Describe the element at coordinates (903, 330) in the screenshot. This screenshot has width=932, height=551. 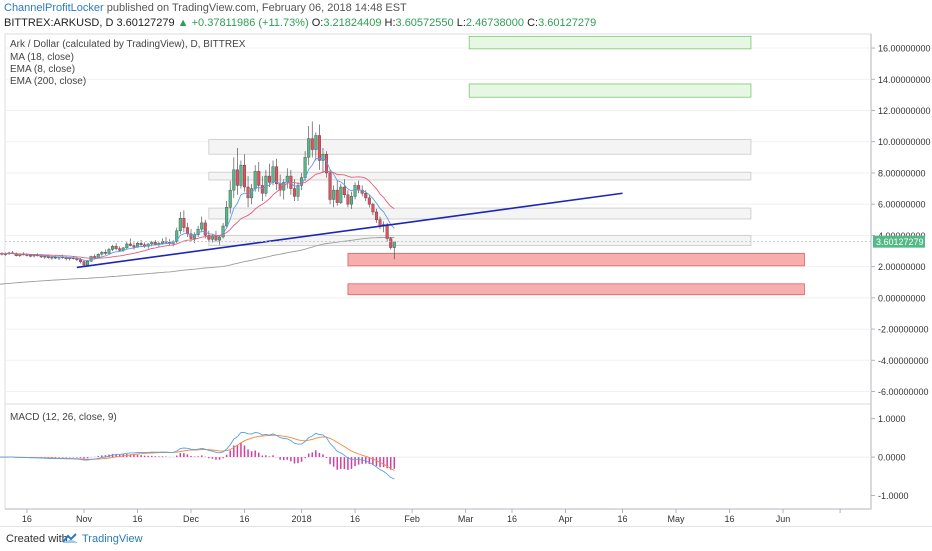
I see `price-tick-label: -2.00000000` at that location.